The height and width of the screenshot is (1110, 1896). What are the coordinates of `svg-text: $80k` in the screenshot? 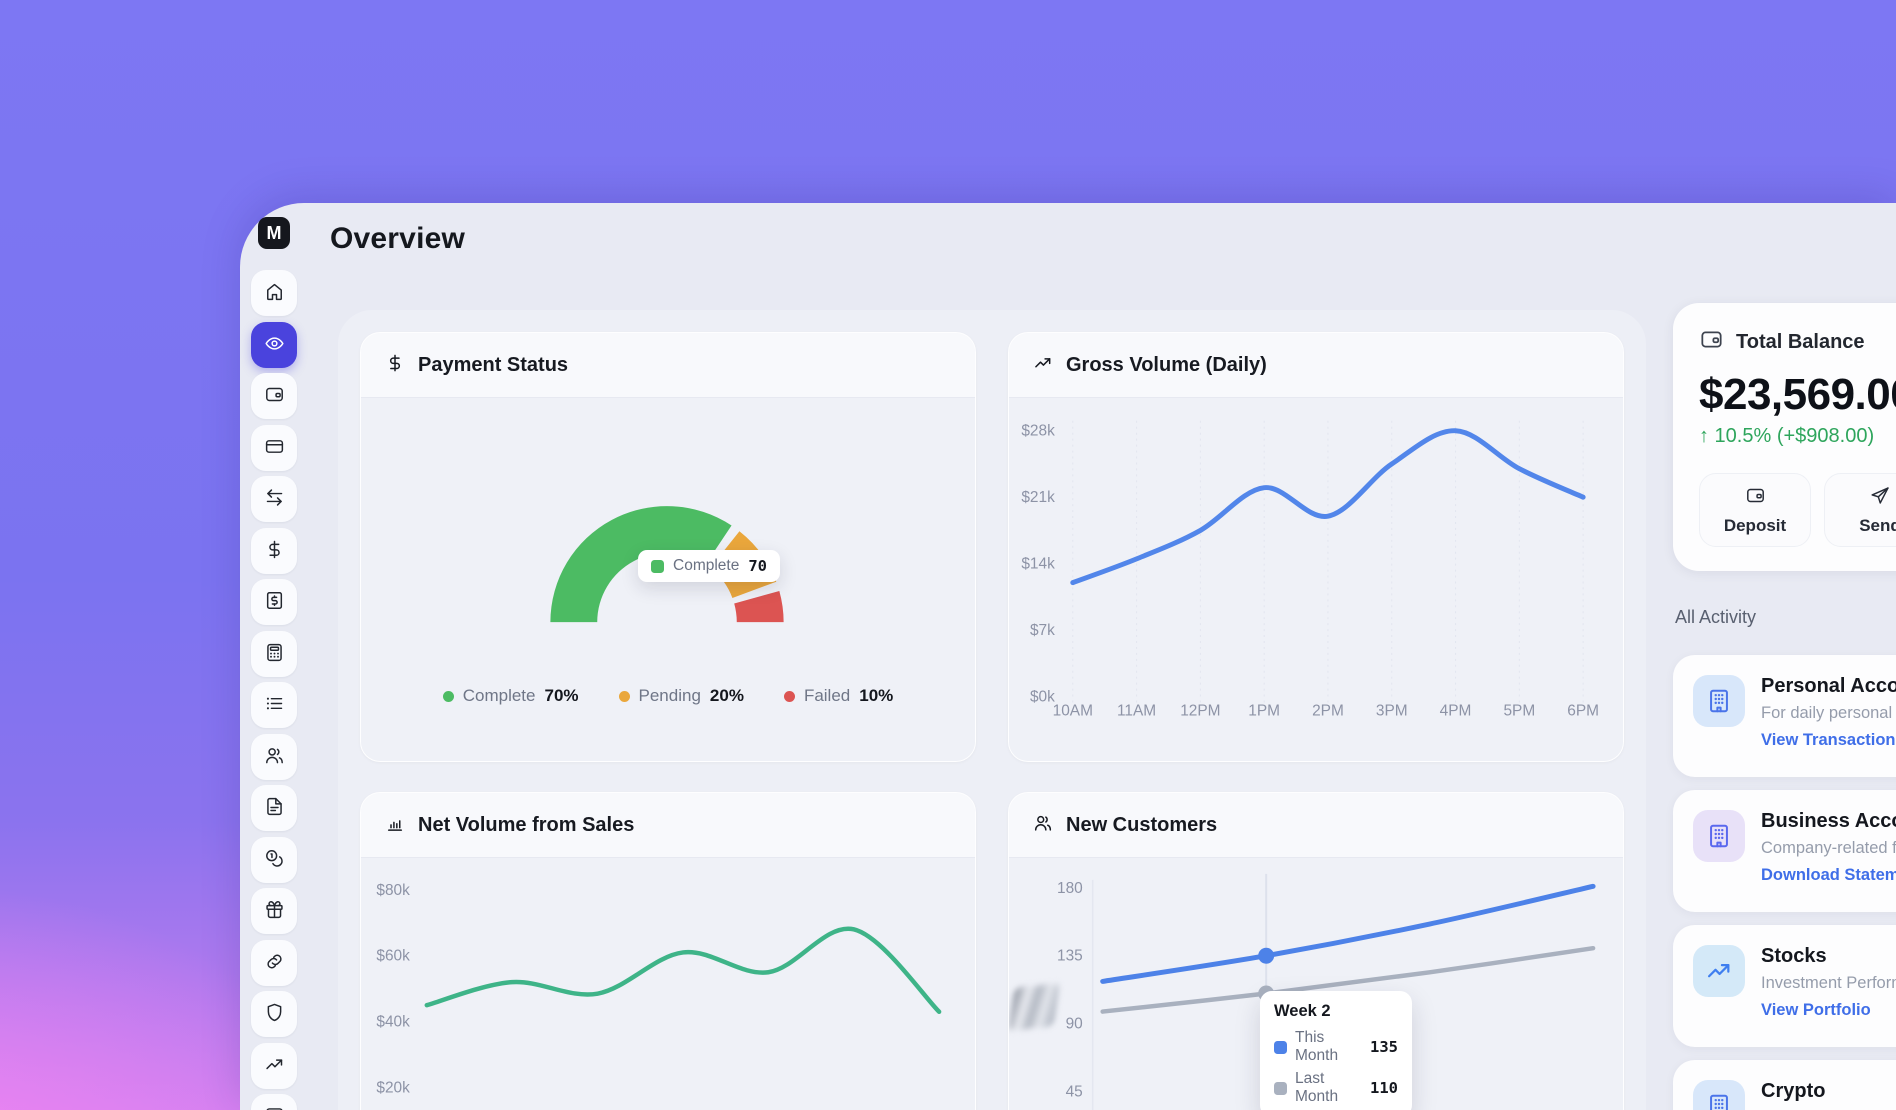 It's located at (393, 890).